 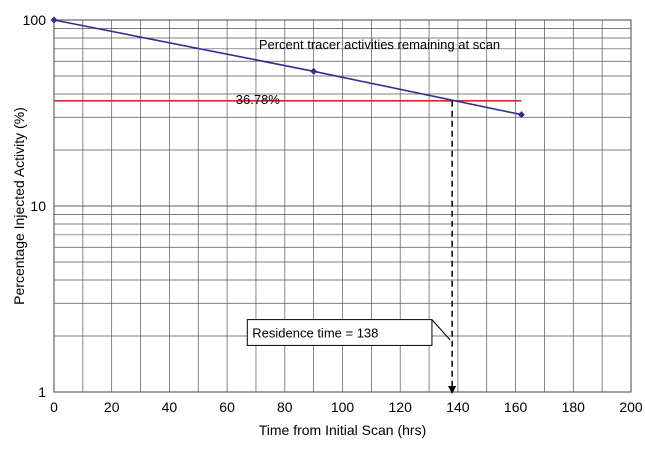 What do you see at coordinates (315, 333) in the screenshot?
I see `callout-label: Residence time = 138` at bounding box center [315, 333].